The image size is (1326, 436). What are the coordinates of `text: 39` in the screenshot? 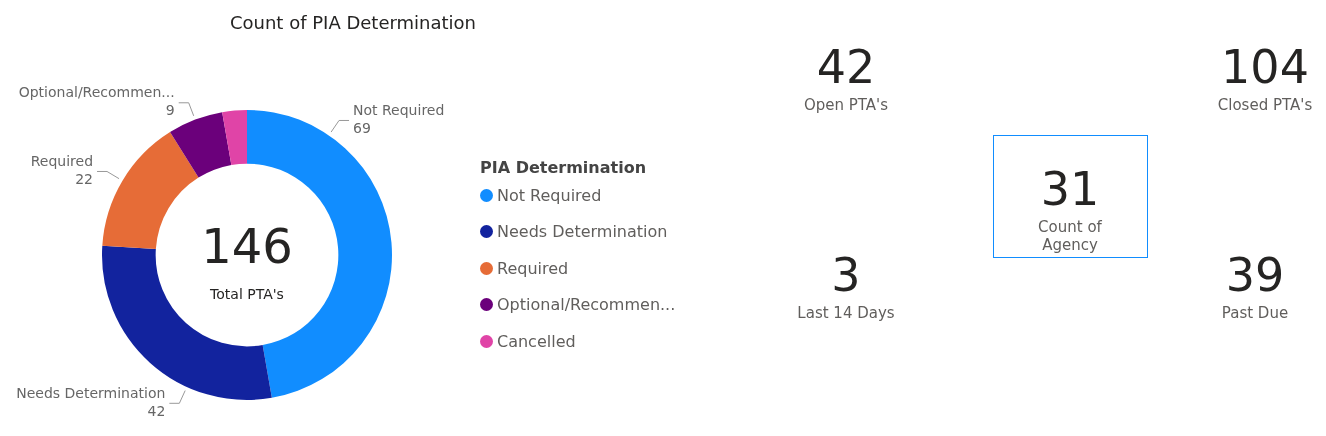 It's located at (1255, 275).